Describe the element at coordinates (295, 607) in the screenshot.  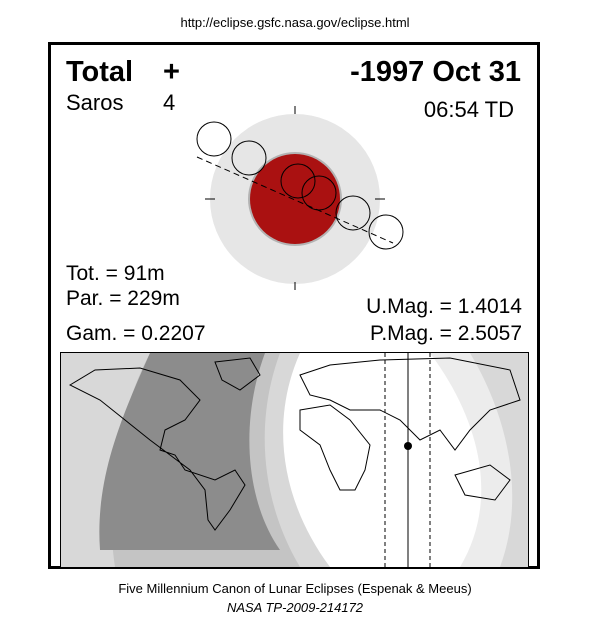
I see `footer-reference: NASA TP-2009-214172` at that location.